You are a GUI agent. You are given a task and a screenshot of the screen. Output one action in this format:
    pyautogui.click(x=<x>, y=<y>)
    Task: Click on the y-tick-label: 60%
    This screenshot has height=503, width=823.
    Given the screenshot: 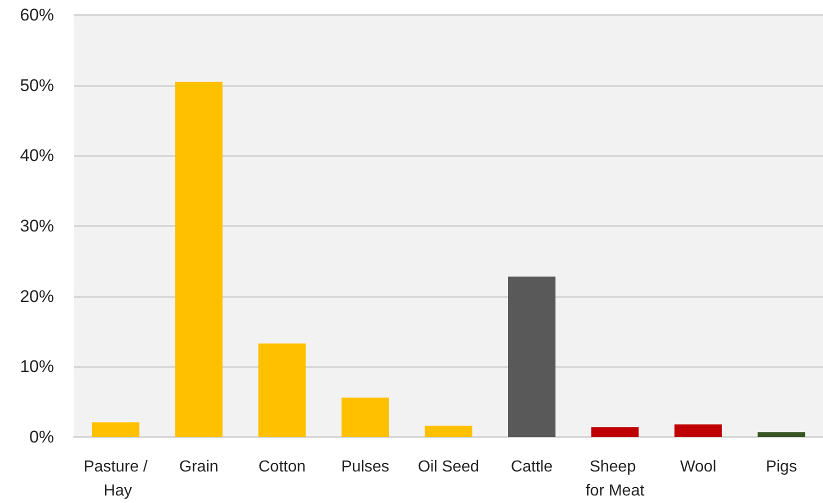 What is the action you would take?
    pyautogui.click(x=37, y=15)
    